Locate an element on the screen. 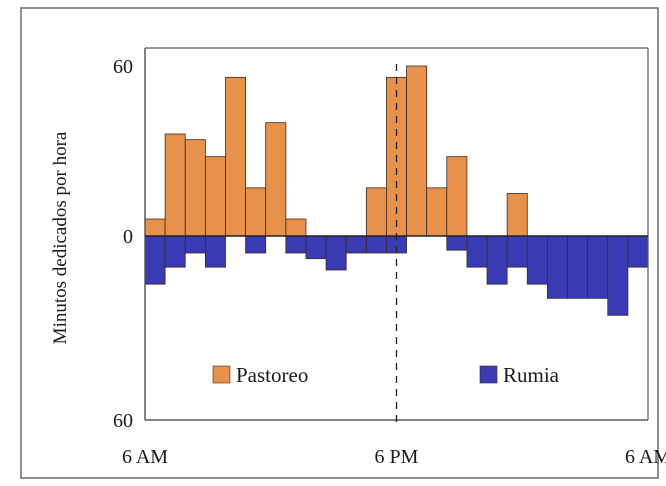 This screenshot has width=666, height=486. rumia-legend-label: Rumia is located at coordinates (531, 375).